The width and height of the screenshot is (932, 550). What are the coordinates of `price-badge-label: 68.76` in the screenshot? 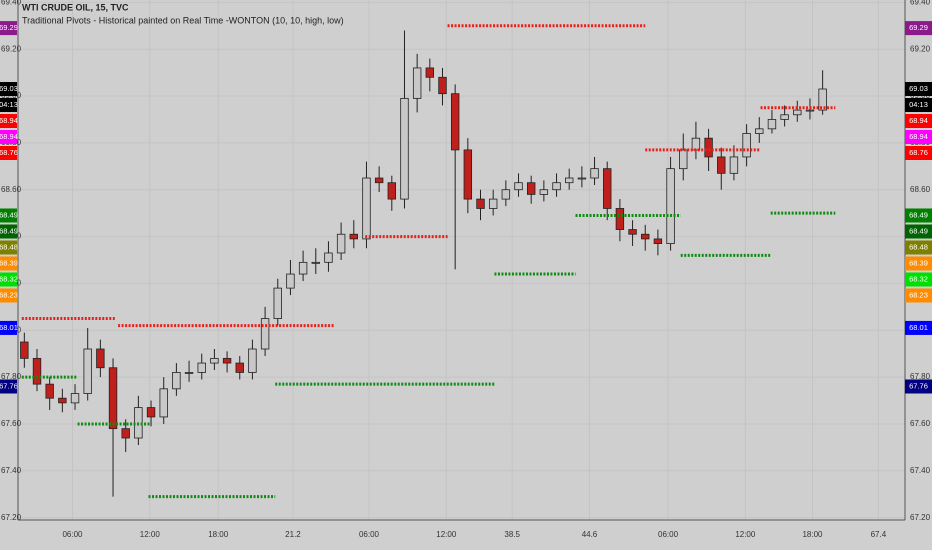 It's located at (918, 152).